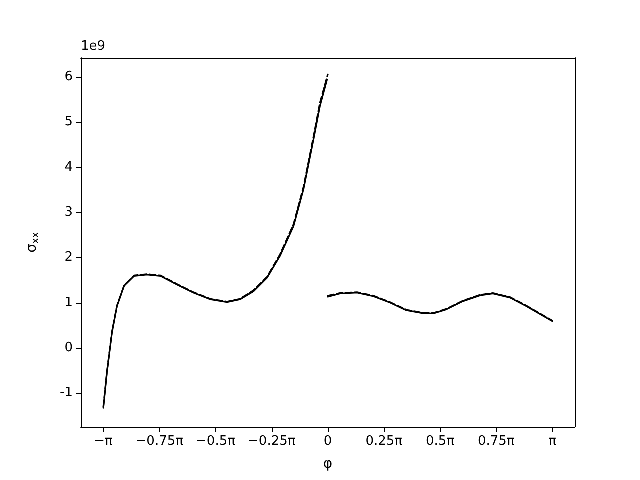 This screenshot has width=640, height=480. I want to click on x-tick-label: −0.5π, so click(216, 441).